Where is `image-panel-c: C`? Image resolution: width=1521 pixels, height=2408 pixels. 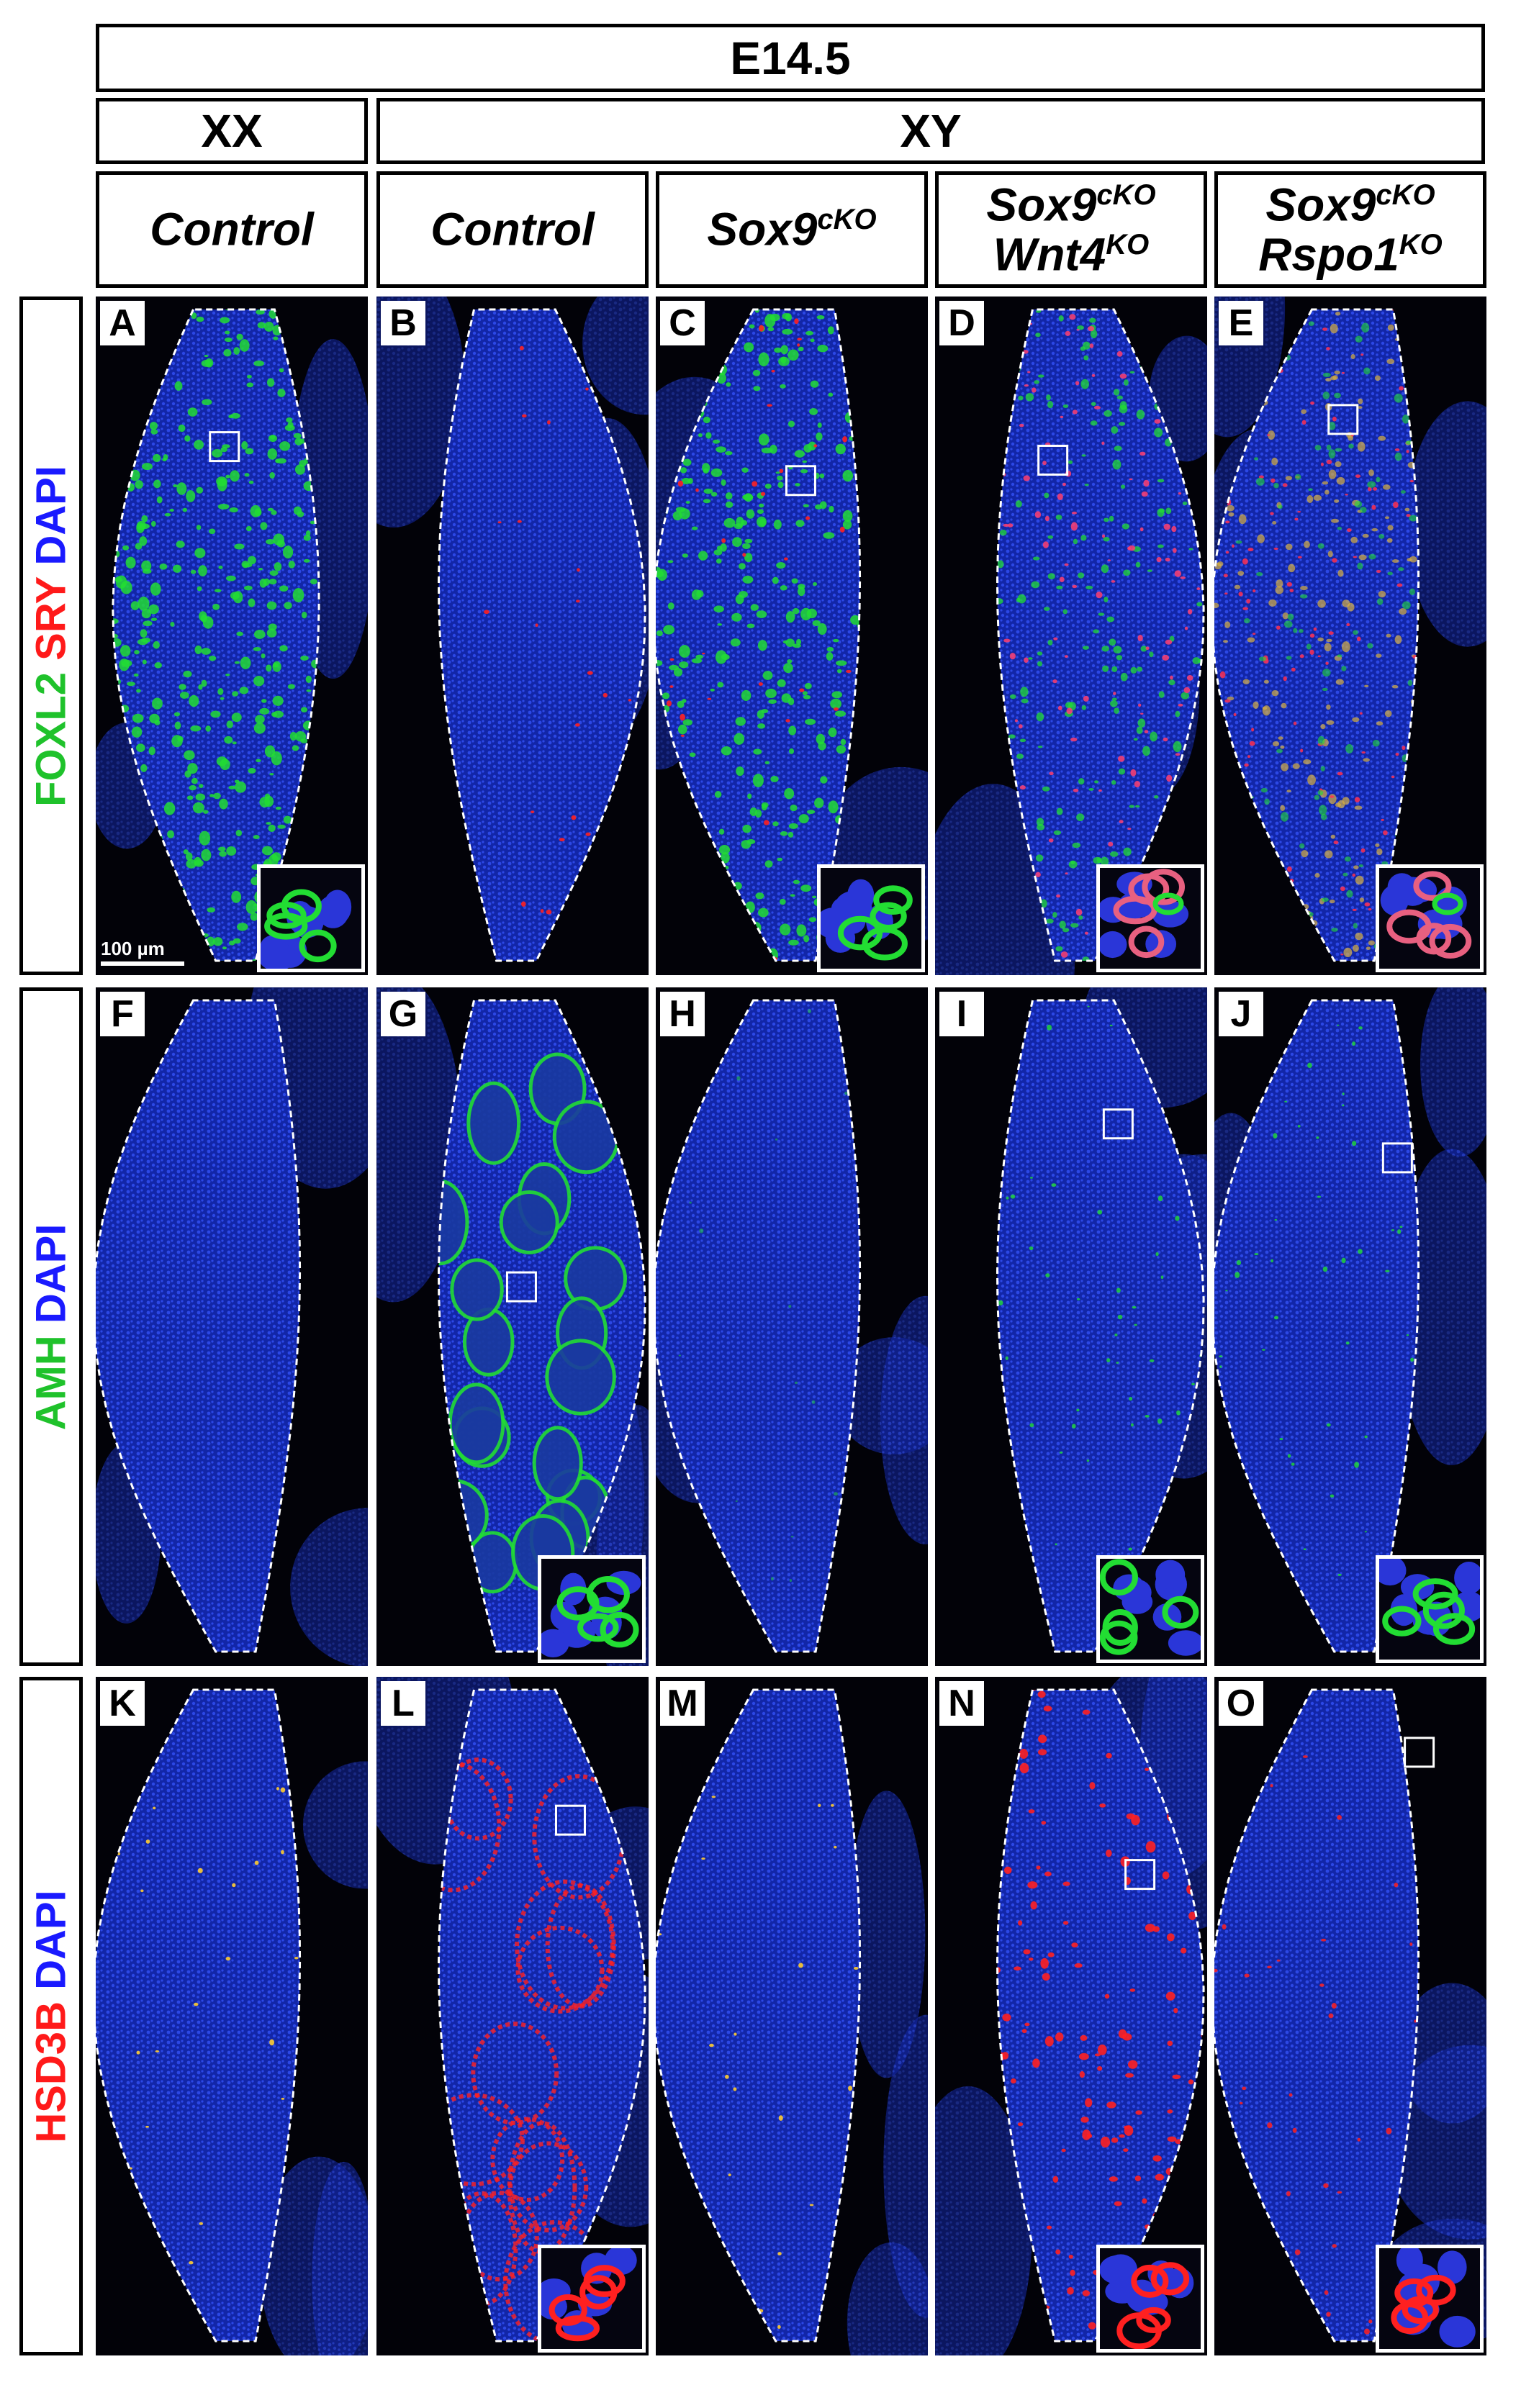 image-panel-c: C is located at coordinates (792, 636).